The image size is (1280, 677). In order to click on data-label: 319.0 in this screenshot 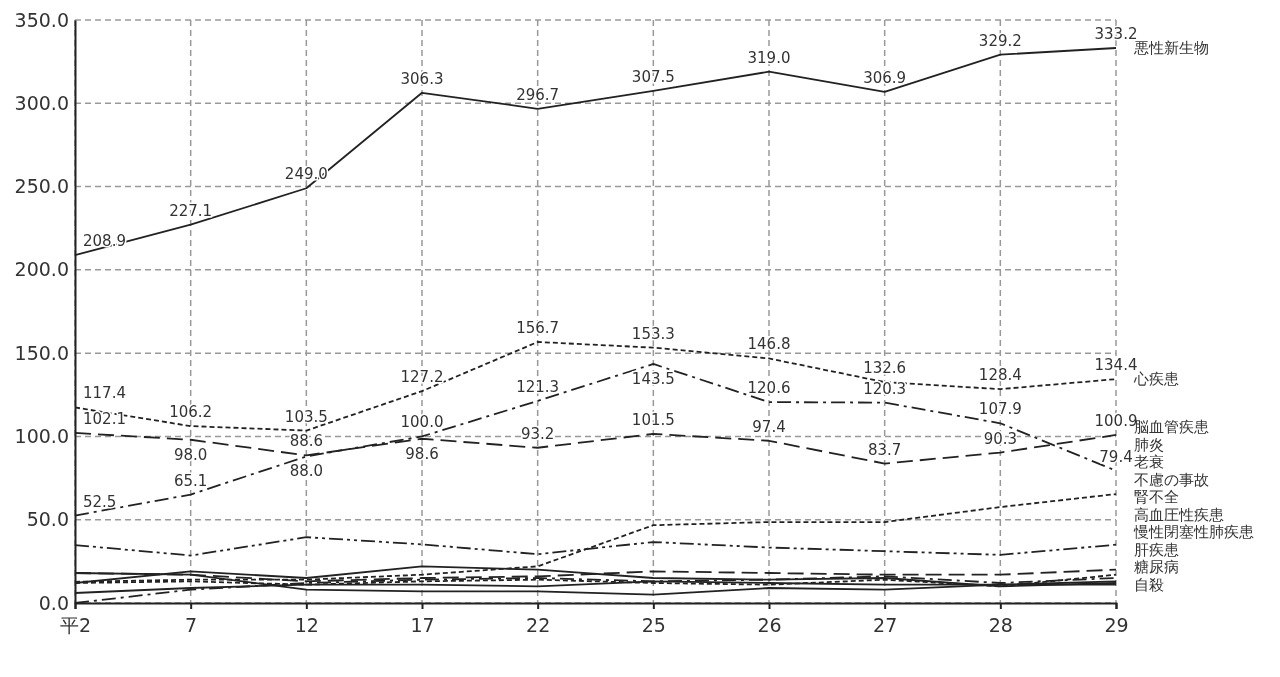, I will do `click(769, 57)`.